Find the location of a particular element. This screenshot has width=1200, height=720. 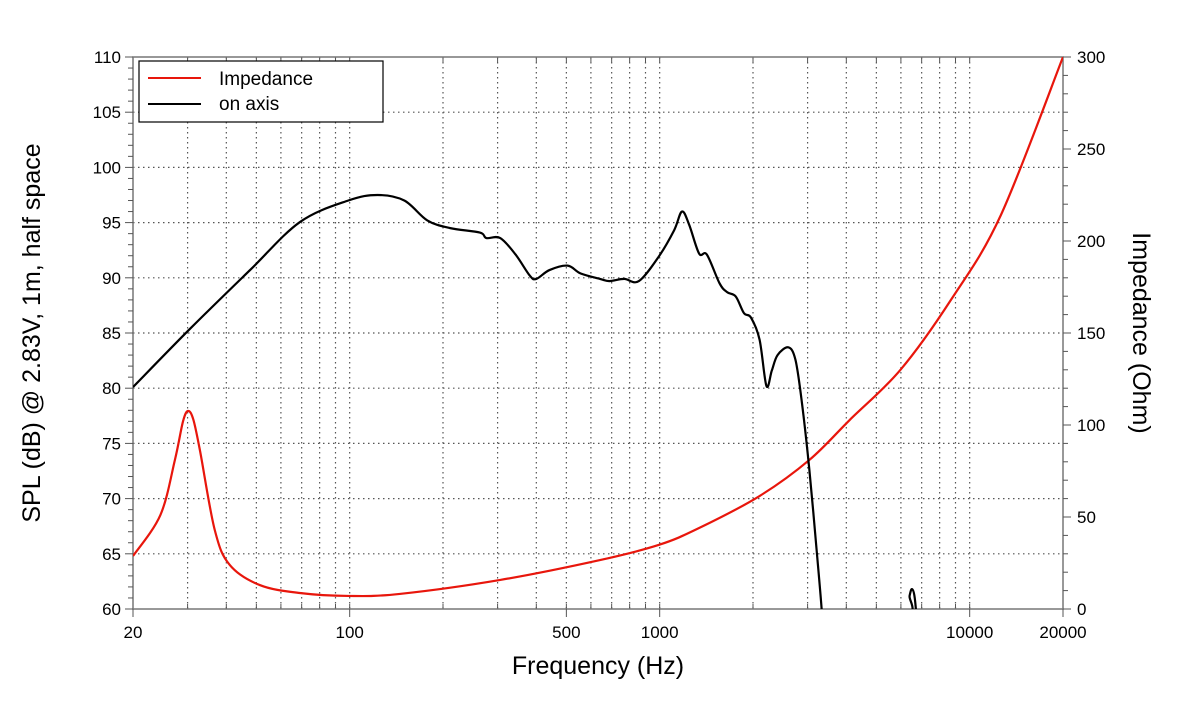

y2-tick-label: 50 is located at coordinates (1086, 517).